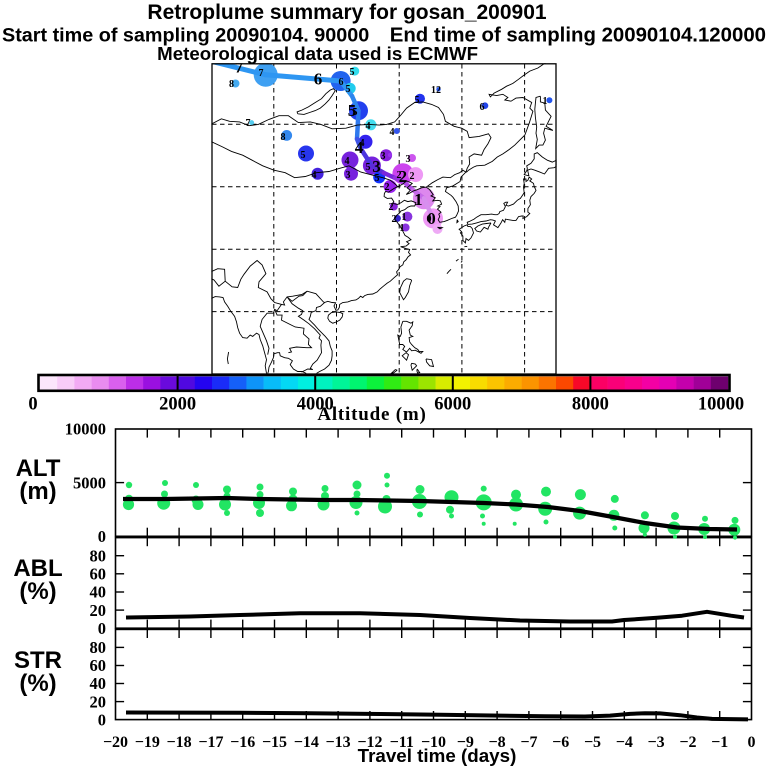  I want to click on svg-text: (m), so click(37, 491).